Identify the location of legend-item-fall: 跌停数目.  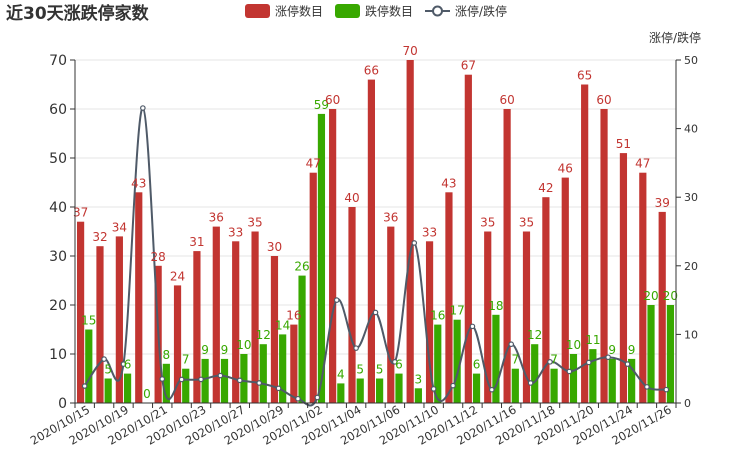
(374, 11).